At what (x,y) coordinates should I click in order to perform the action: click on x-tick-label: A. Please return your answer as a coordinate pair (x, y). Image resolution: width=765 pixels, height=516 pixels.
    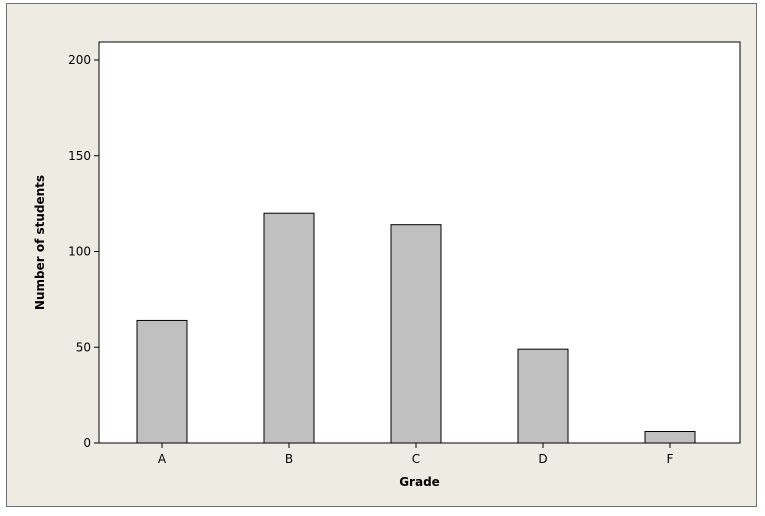
    Looking at the image, I should click on (162, 459).